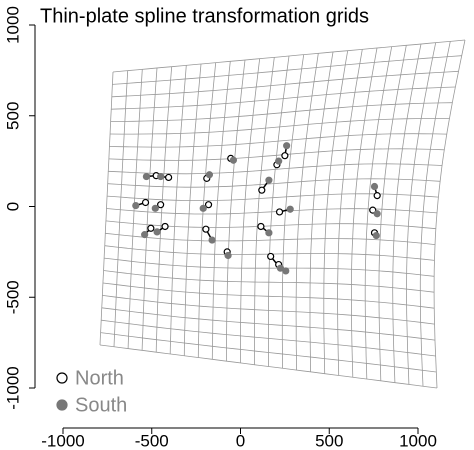 The image size is (474, 450). What do you see at coordinates (101, 405) in the screenshot?
I see `legend-label: South` at bounding box center [101, 405].